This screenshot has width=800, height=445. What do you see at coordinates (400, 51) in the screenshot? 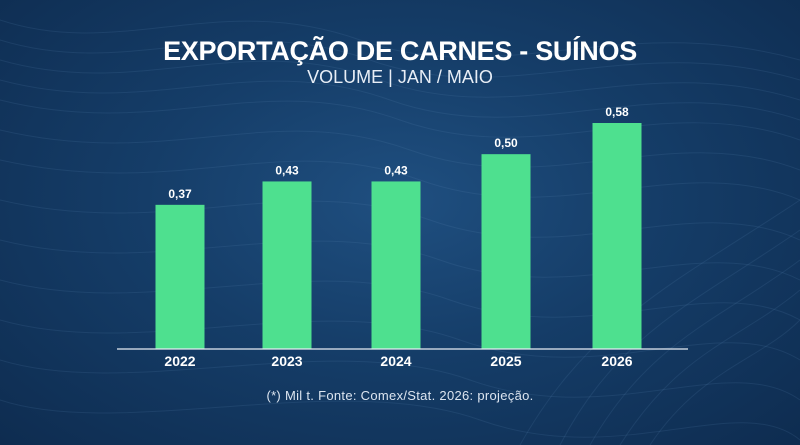
I see `chart-title: EXPORTAÇÃO DE CARNES - SUÍNOS` at bounding box center [400, 51].